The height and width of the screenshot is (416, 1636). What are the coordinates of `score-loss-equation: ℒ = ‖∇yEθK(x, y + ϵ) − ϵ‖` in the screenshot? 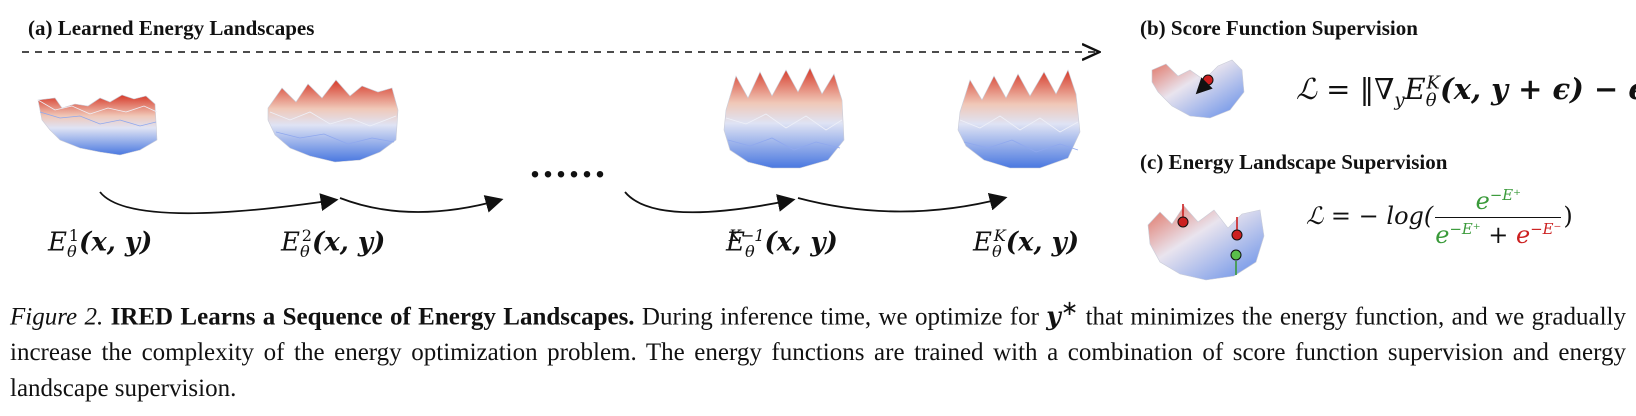 It's located at (1466, 91).